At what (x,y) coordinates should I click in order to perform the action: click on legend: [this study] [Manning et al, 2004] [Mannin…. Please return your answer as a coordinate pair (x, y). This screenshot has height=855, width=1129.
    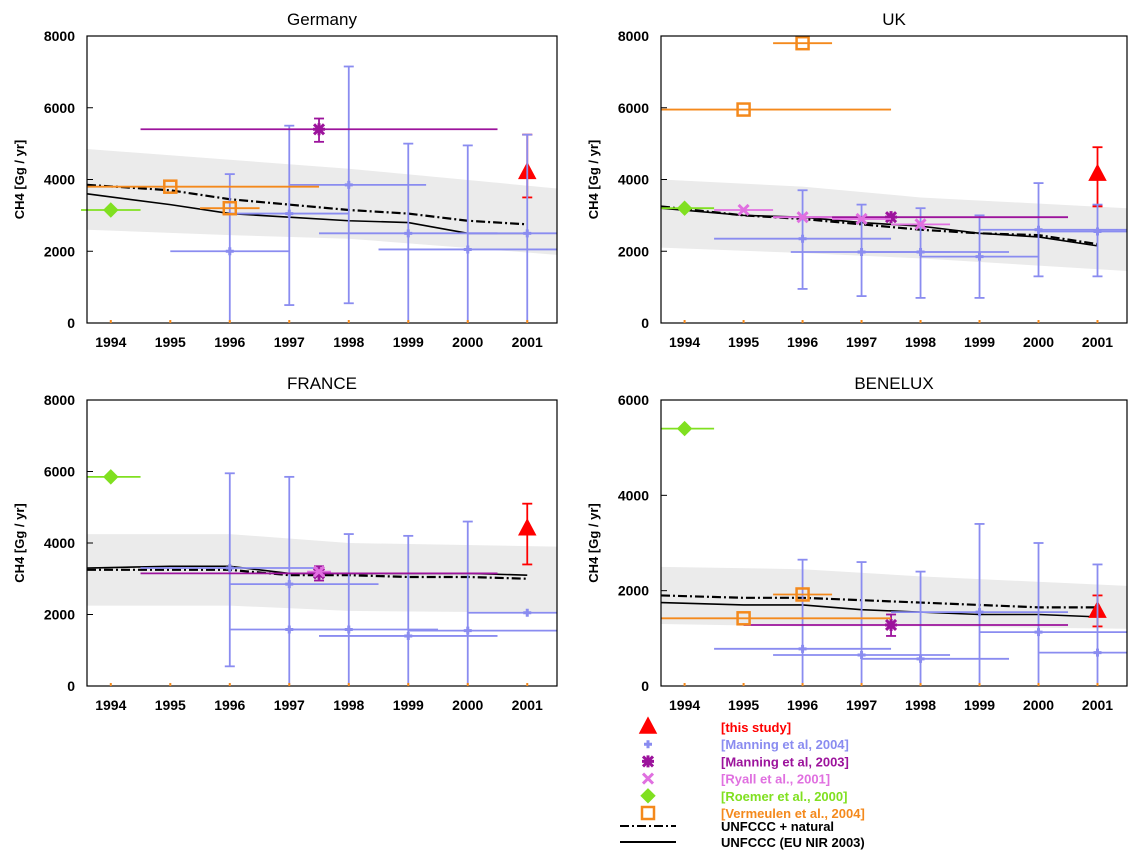
    Looking at the image, I should click on (742, 783).